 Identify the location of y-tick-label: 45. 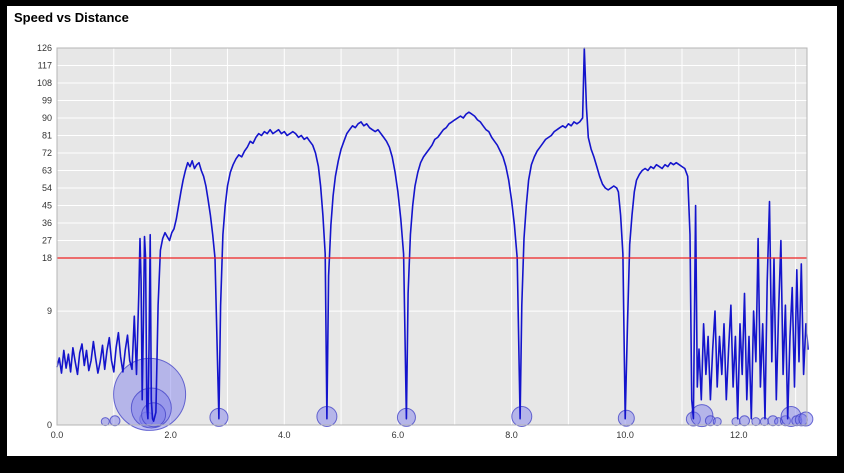
(47, 205).